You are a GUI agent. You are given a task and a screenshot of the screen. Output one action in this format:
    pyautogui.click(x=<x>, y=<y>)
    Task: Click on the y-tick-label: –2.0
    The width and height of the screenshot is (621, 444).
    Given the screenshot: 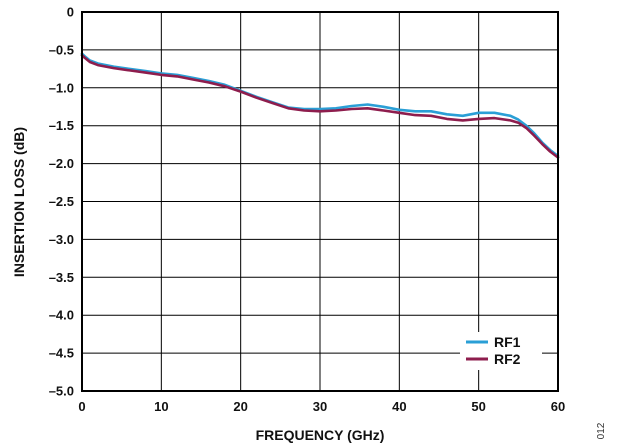 What is the action you would take?
    pyautogui.click(x=61, y=163)
    